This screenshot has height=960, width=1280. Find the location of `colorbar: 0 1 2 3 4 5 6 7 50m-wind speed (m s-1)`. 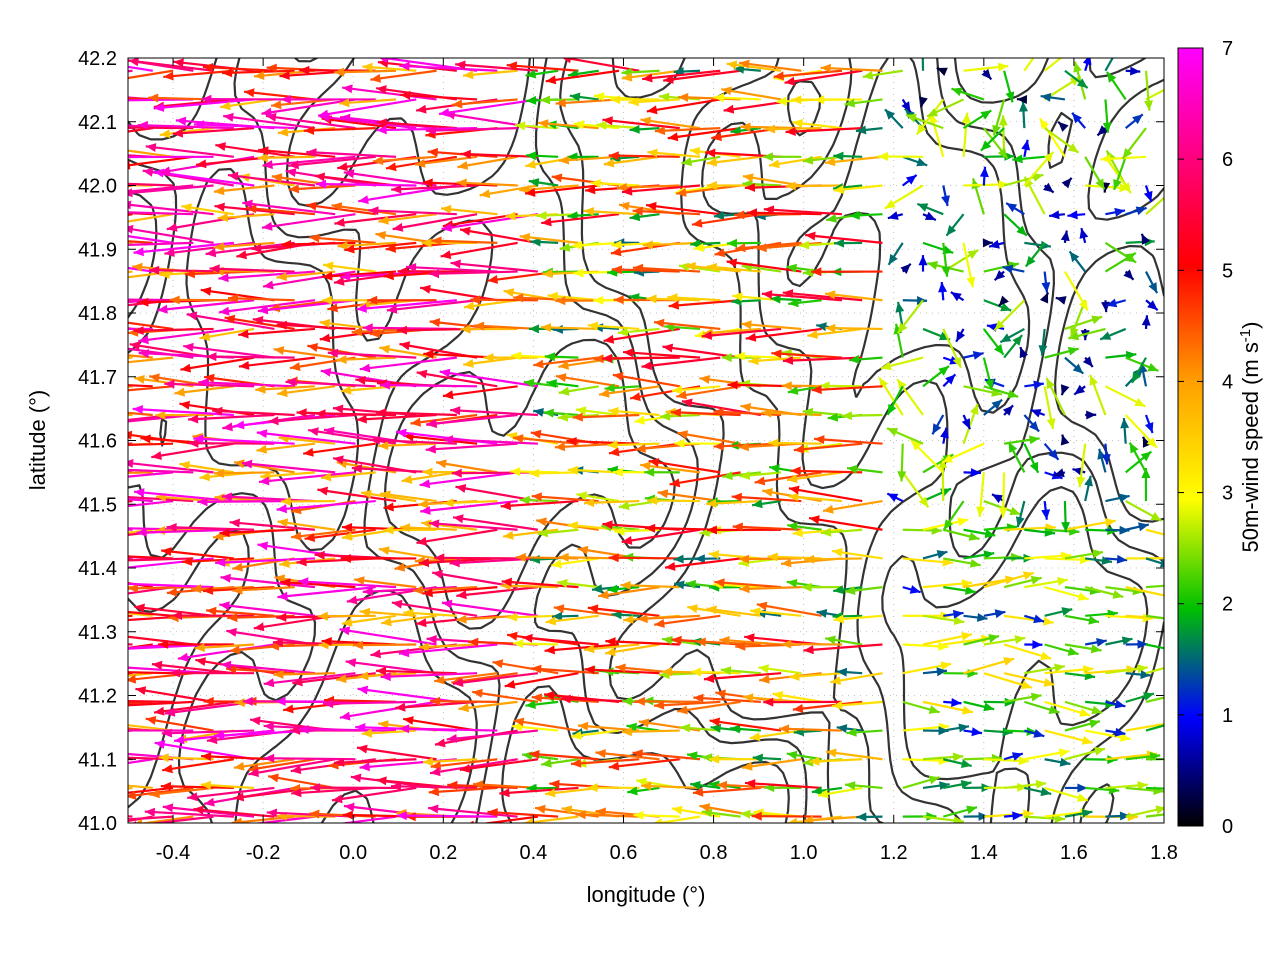

colorbar: 0 1 2 3 4 5 6 7 50m-wind speed (m s-1) is located at coordinates (1220, 438).